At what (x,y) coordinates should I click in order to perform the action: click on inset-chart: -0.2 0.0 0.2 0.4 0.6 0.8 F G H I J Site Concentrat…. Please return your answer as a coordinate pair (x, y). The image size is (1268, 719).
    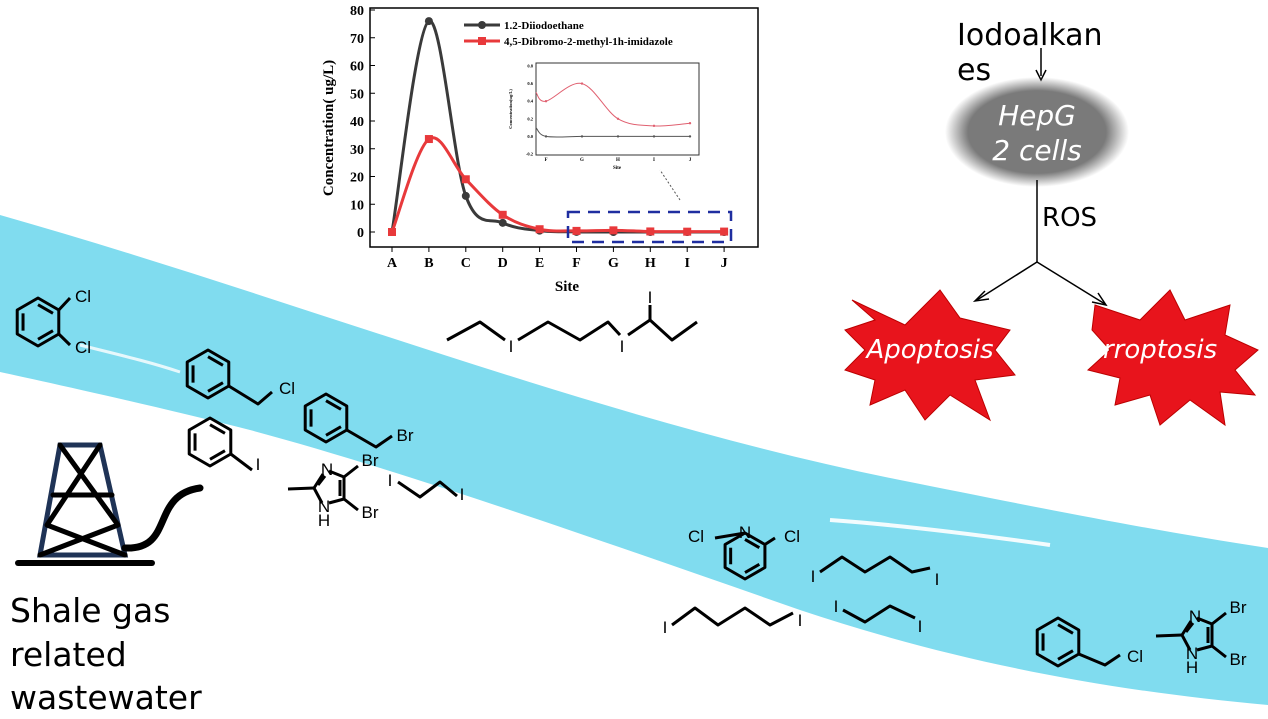
    Looking at the image, I should click on (604, 116).